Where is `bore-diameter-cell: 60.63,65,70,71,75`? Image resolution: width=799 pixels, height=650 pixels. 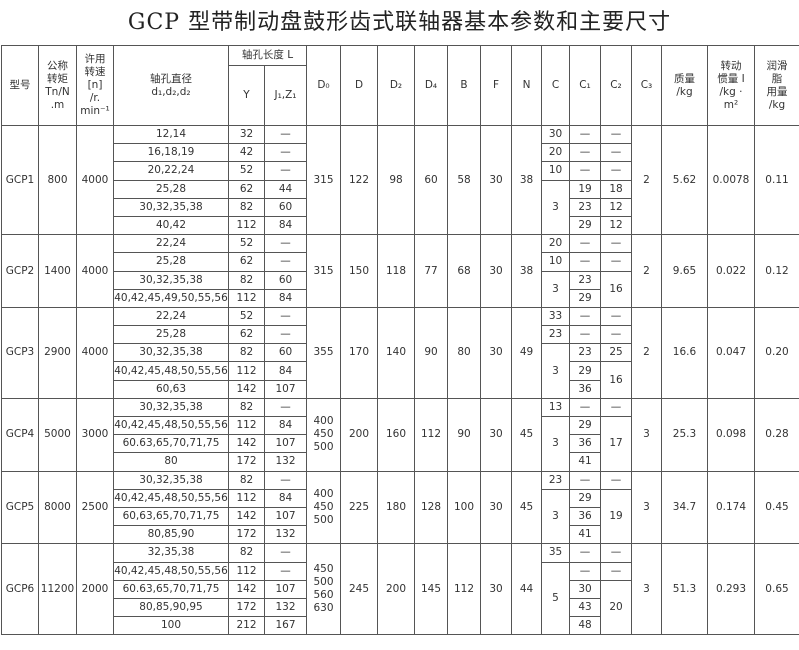 bore-diameter-cell: 60.63,65,70,71,75 is located at coordinates (171, 589).